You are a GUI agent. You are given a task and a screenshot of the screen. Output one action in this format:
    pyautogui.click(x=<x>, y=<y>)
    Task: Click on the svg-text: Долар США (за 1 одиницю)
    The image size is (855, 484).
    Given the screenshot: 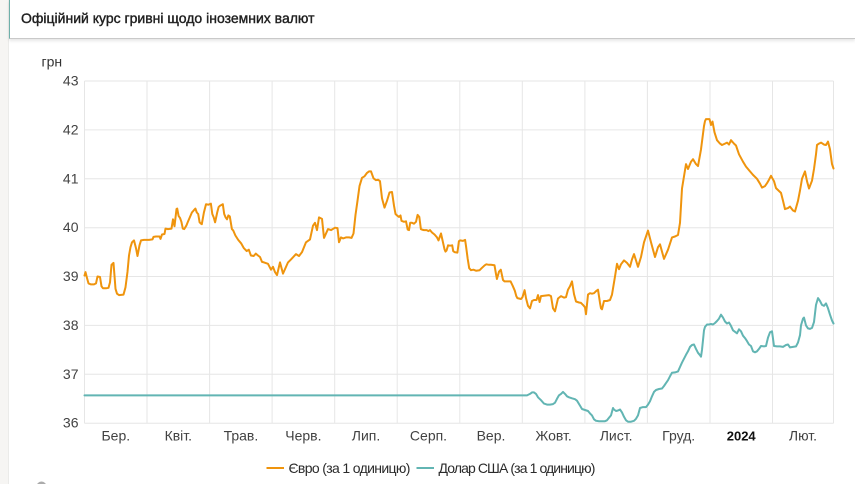 What is the action you would take?
    pyautogui.click(x=517, y=468)
    